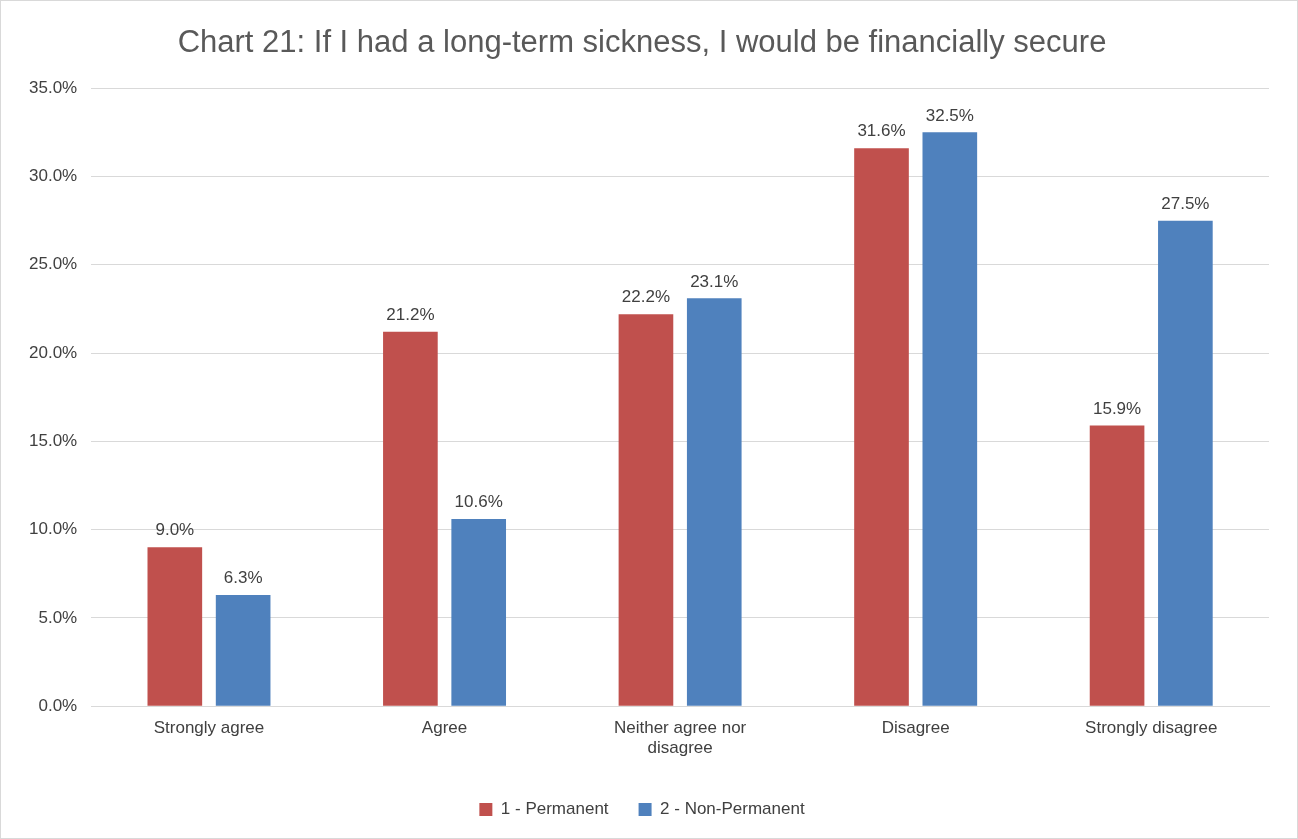 The height and width of the screenshot is (839, 1298). What do you see at coordinates (680, 738) in the screenshot?
I see `x-tick-label: Neither agree nor disagree` at bounding box center [680, 738].